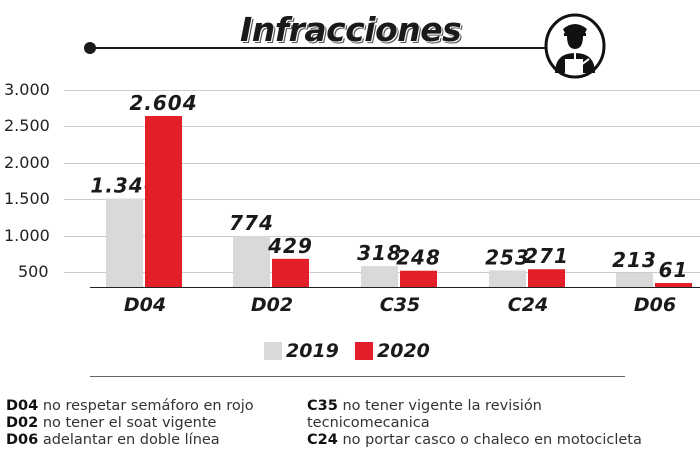 Image resolution: width=700 pixels, height=452 pixels. What do you see at coordinates (33, 271) in the screenshot?
I see `y-tick-label: 500` at bounding box center [33, 271].